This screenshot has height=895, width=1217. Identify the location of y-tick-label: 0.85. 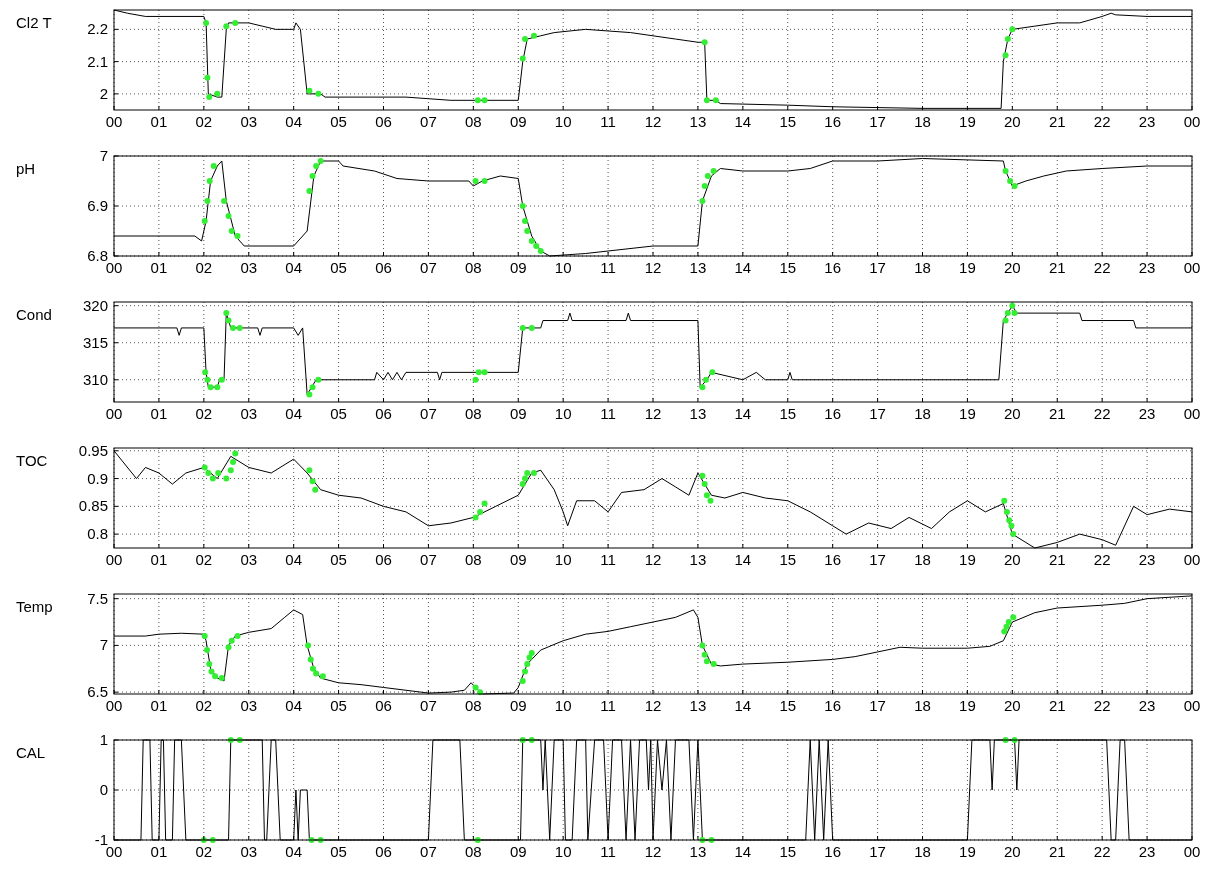
(93, 506).